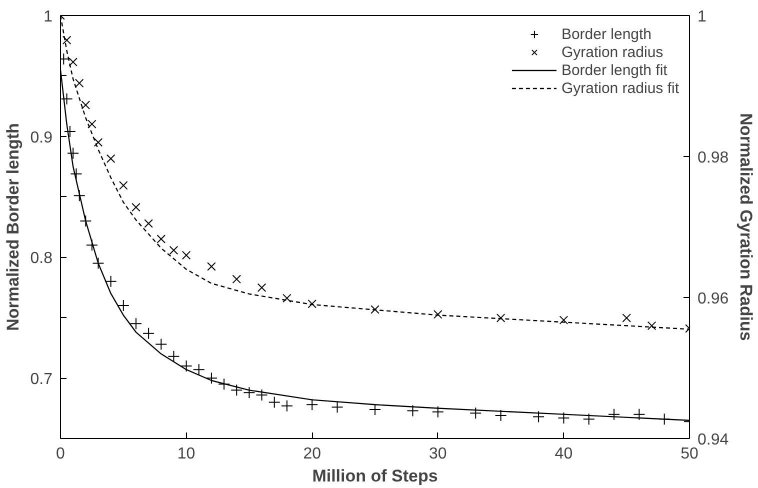 The image size is (758, 488). What do you see at coordinates (713, 440) in the screenshot?
I see `y2-tick-label: 0.94` at bounding box center [713, 440].